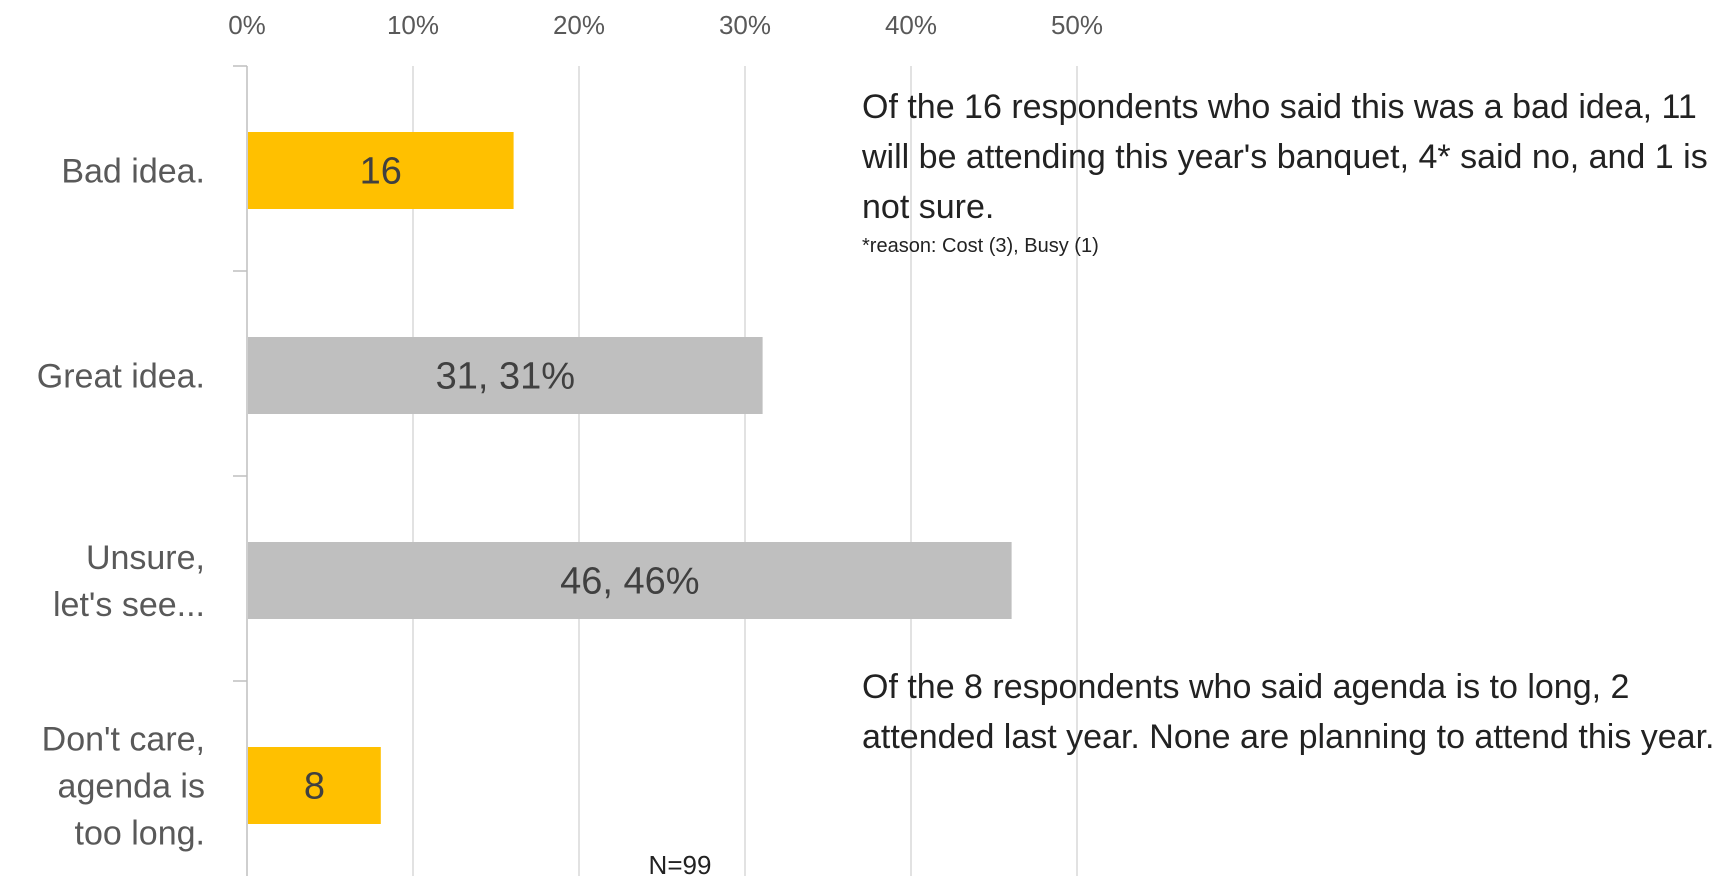 Image resolution: width=1725 pixels, height=881 pixels. I want to click on x-tick-label: 50%, so click(1077, 25).